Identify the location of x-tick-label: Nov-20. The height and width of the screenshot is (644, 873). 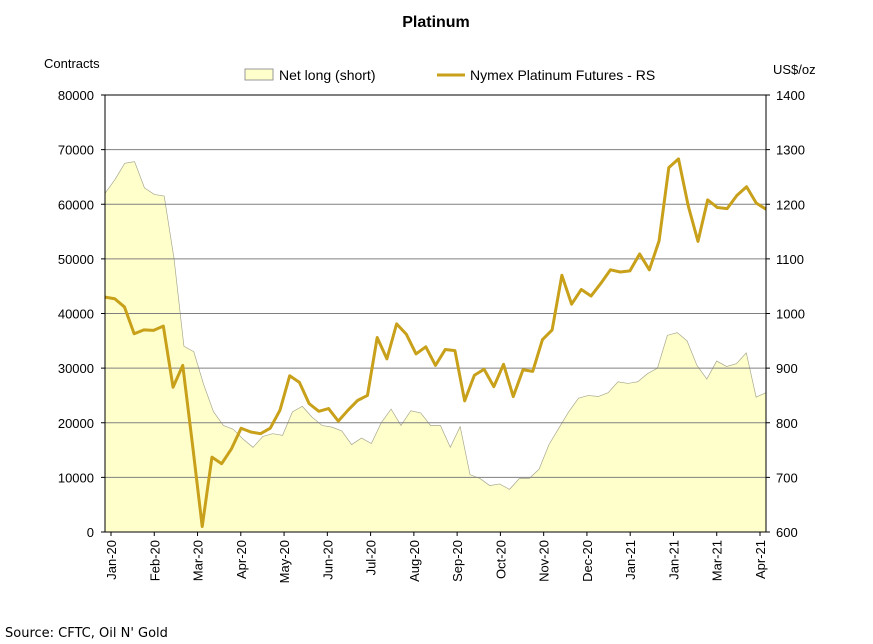
(544, 561).